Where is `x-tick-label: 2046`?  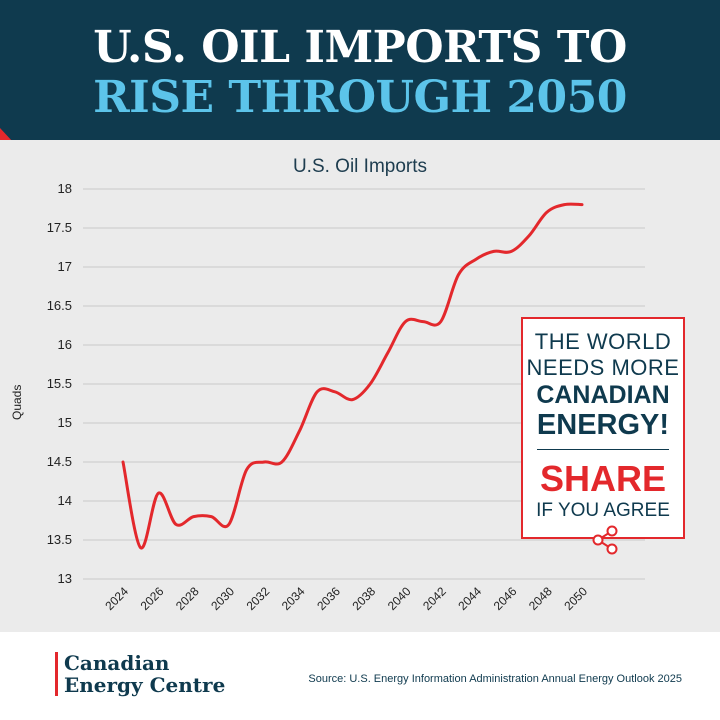 x-tick-label: 2046 is located at coordinates (505, 598).